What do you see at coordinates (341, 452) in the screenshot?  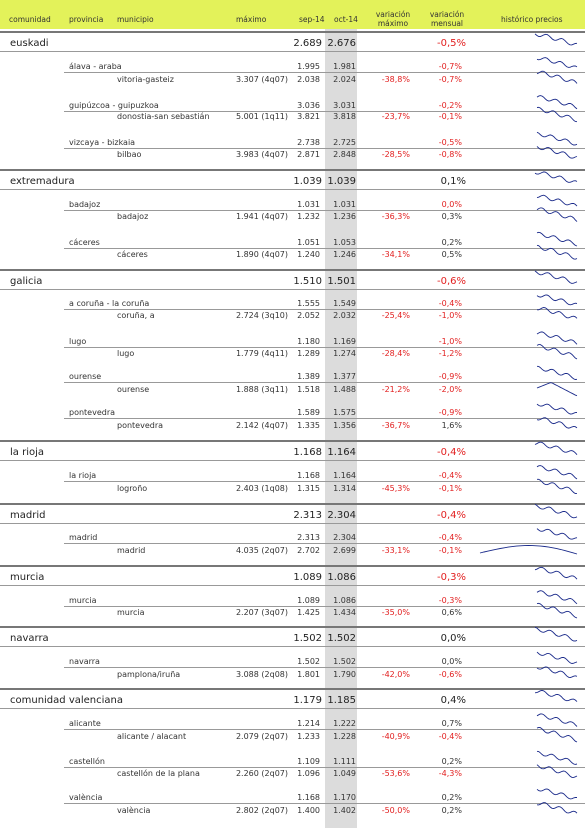 I see `comunidad-oct-14: 1.164` at bounding box center [341, 452].